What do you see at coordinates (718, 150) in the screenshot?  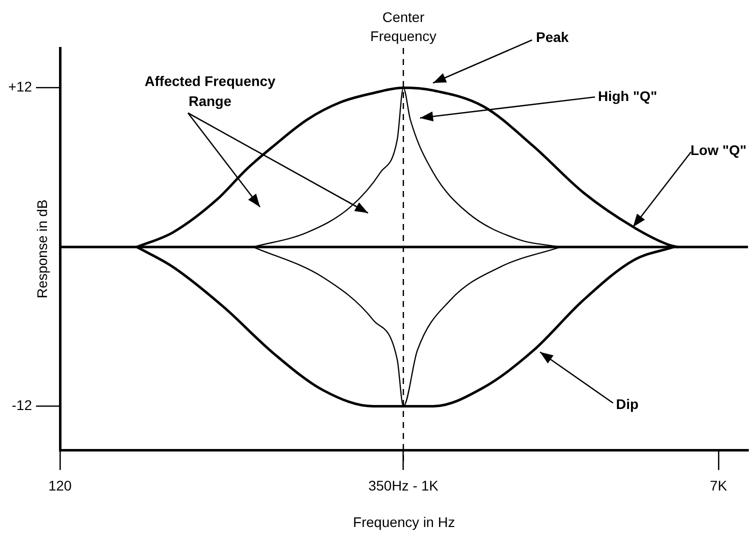 I see `annotation: Low "Q"` at bounding box center [718, 150].